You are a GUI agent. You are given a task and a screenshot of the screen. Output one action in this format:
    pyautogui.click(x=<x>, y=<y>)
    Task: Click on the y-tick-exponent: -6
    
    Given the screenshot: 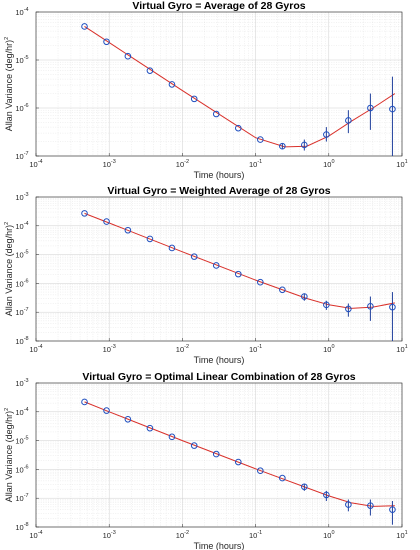 What is the action you would take?
    pyautogui.click(x=26, y=281)
    